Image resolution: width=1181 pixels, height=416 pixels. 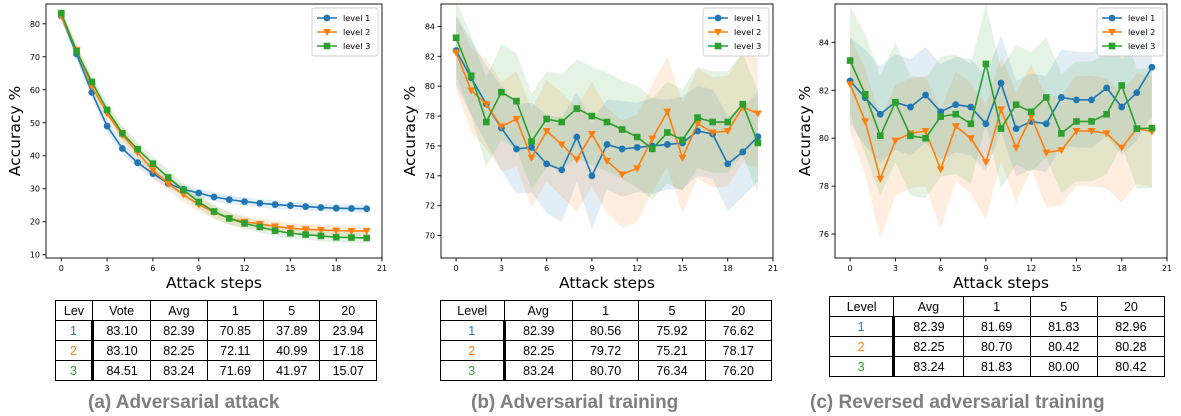 What do you see at coordinates (292, 350) in the screenshot?
I see `table-cell: 40.99` at bounding box center [292, 350].